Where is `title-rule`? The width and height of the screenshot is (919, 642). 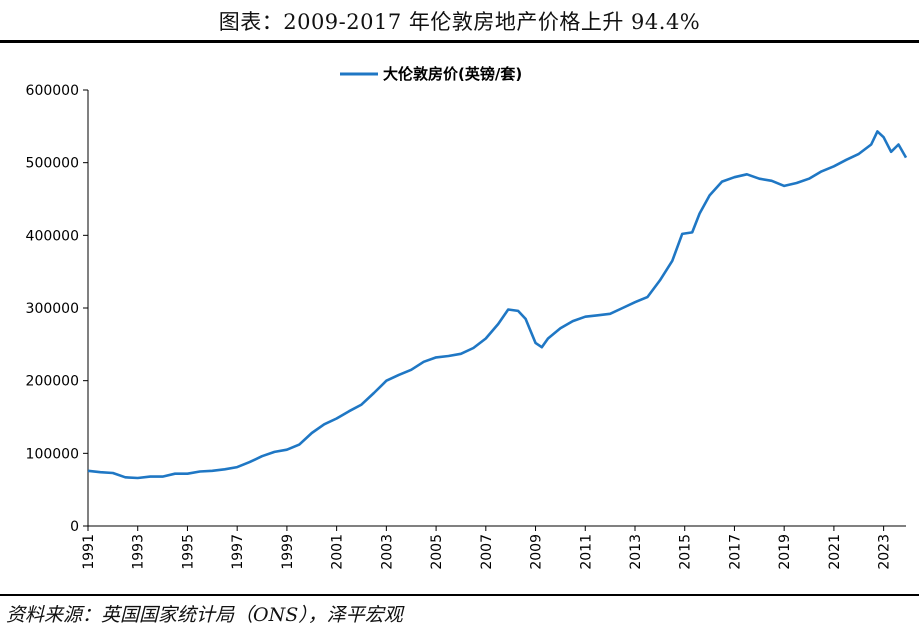 title-rule is located at coordinates (459, 41).